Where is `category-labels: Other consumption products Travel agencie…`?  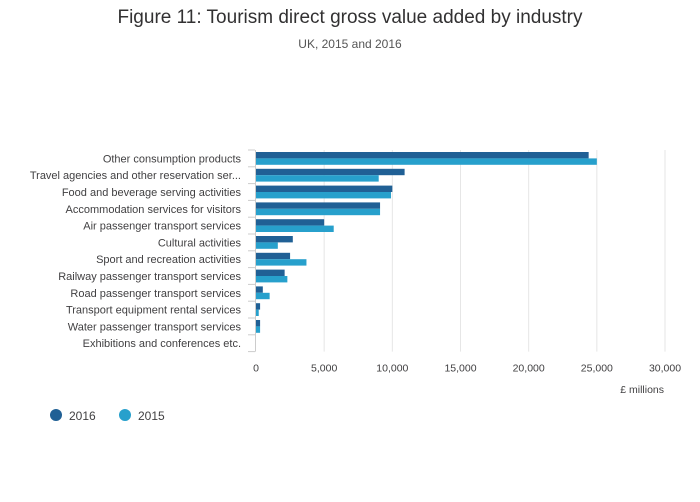
category-labels: Other consumption products Travel agencie… is located at coordinates (136, 251).